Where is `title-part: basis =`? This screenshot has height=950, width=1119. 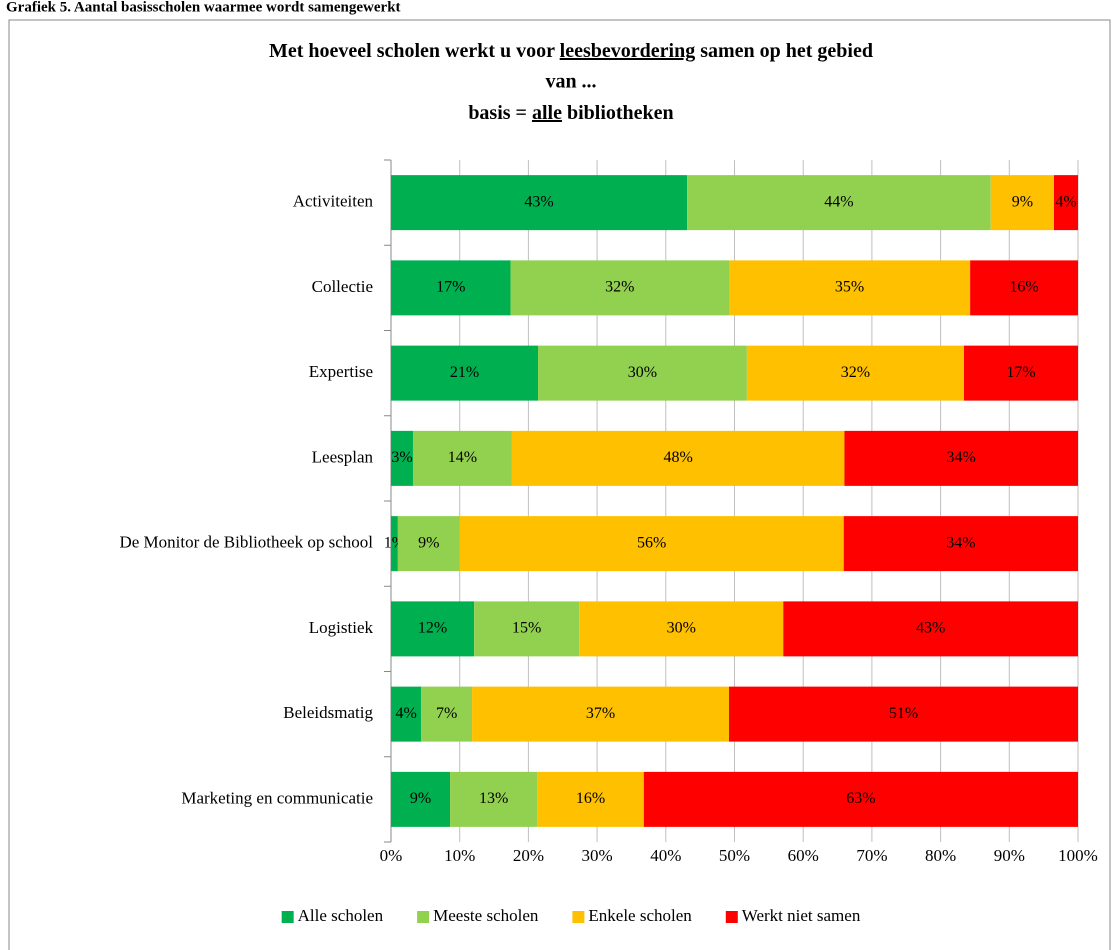
title-part: basis = is located at coordinates (500, 113).